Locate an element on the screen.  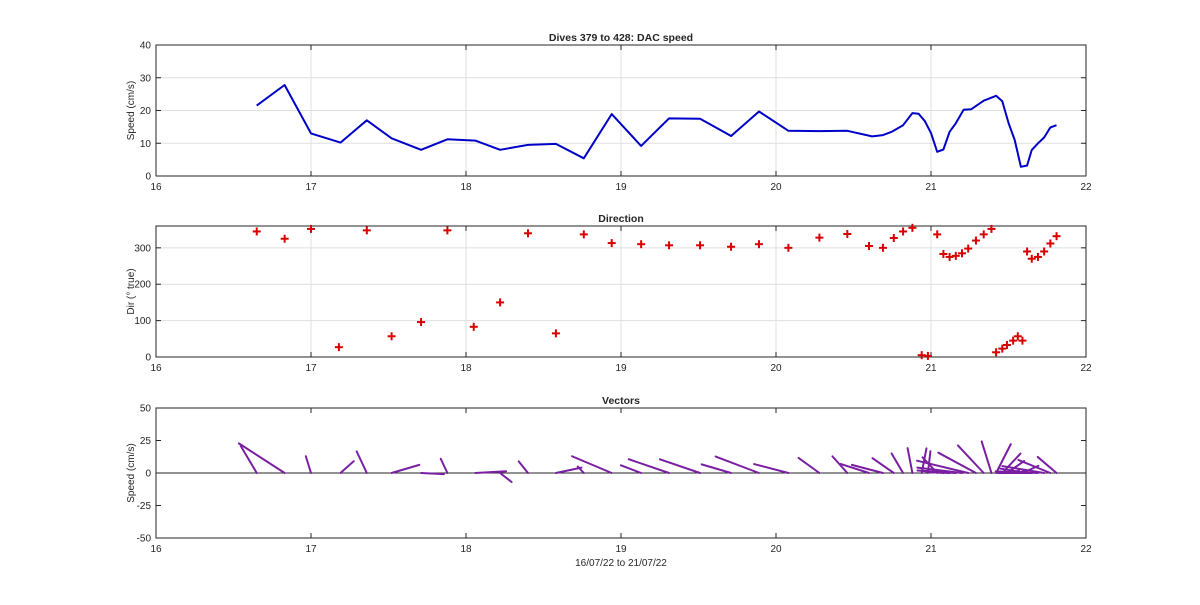
y-tick-label: 10 is located at coordinates (146, 144).